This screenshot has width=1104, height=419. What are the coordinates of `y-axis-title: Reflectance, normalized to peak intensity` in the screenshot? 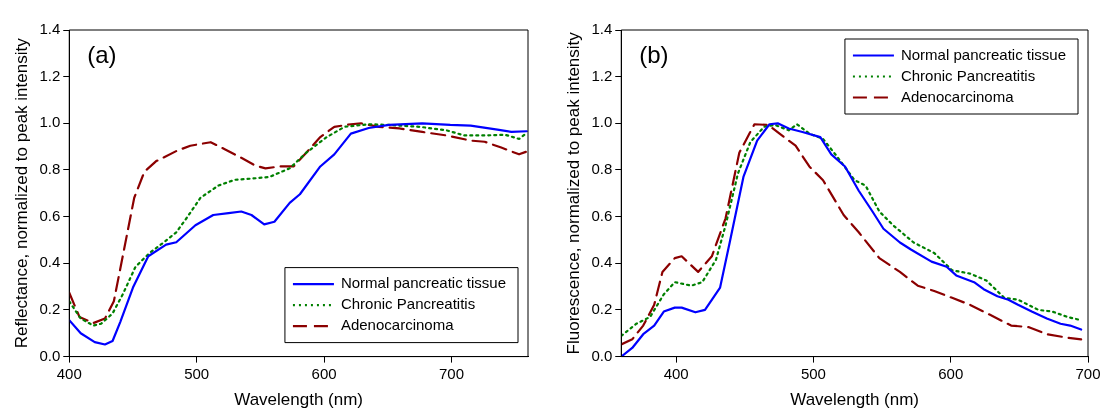 It's located at (21, 193).